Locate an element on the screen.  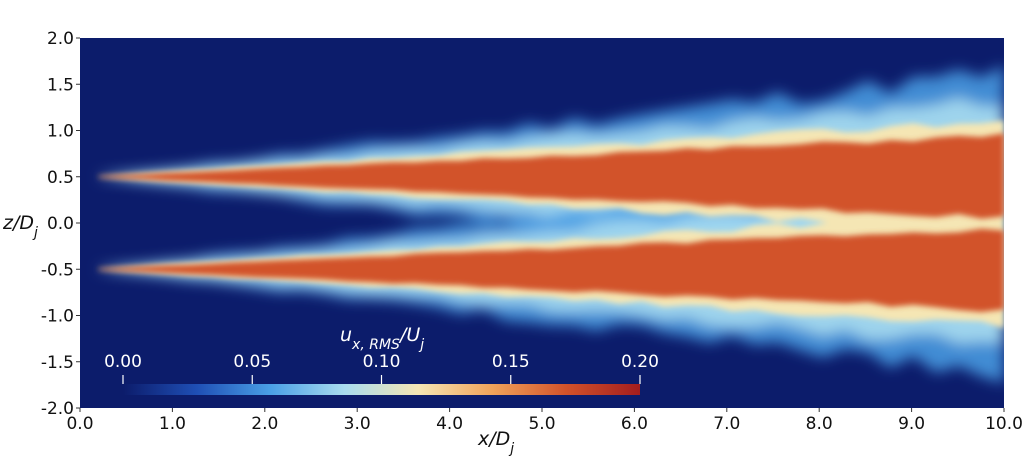
colorbar-tick-0.00: 0.00 is located at coordinates (123, 368).